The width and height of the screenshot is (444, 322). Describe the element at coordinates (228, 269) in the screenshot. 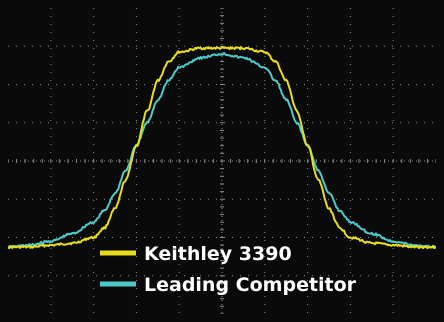

I see `legend: Keithley 3390 Leading Competitor` at that location.